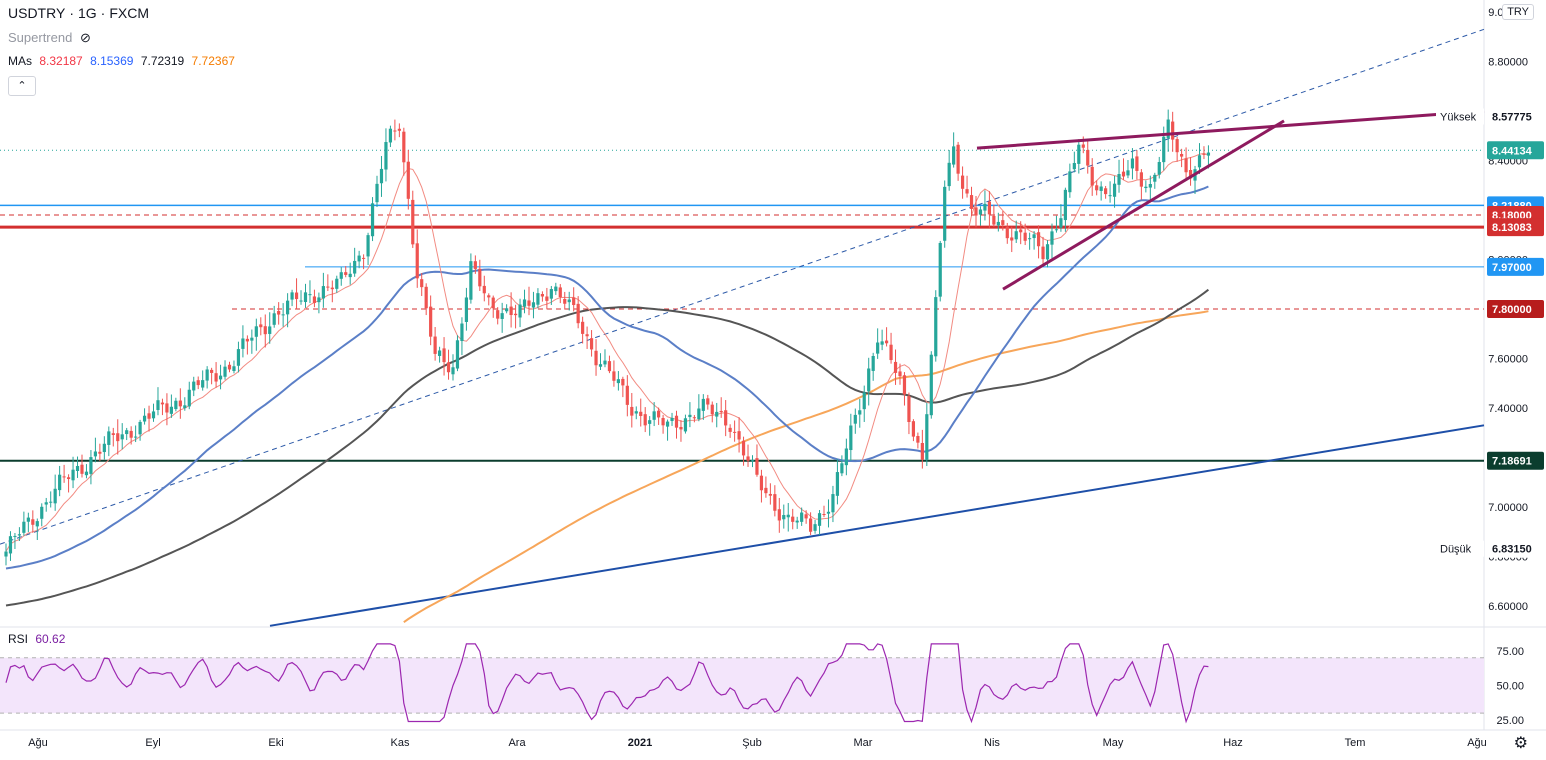 Image resolution: width=1546 pixels, height=760 pixels. I want to click on collapse-legend-button: ⌃, so click(22, 86).